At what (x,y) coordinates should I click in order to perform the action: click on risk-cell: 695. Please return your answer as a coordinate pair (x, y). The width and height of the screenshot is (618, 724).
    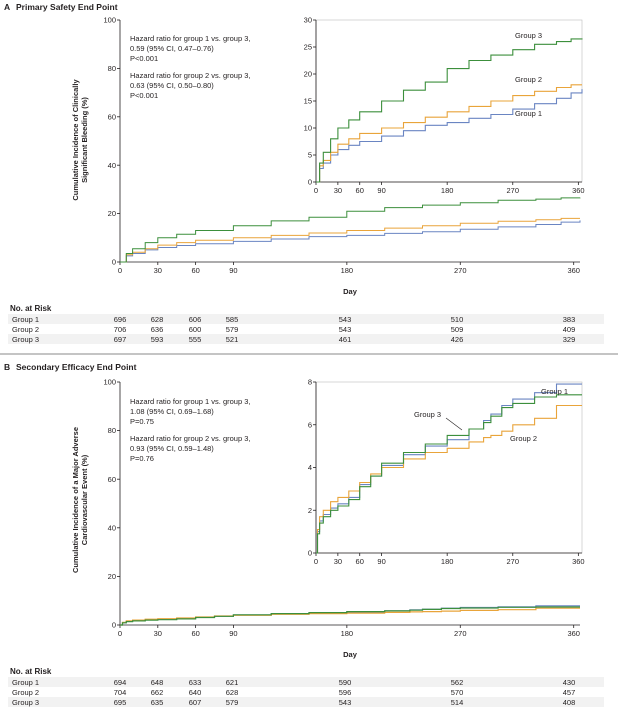
    Looking at the image, I should click on (120, 702).